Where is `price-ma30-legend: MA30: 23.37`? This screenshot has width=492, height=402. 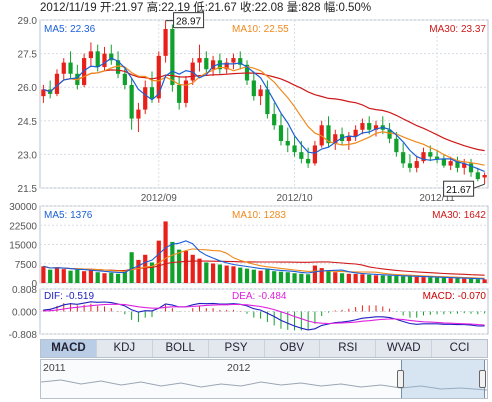 price-ma30-legend: MA30: 23.37 is located at coordinates (457, 29).